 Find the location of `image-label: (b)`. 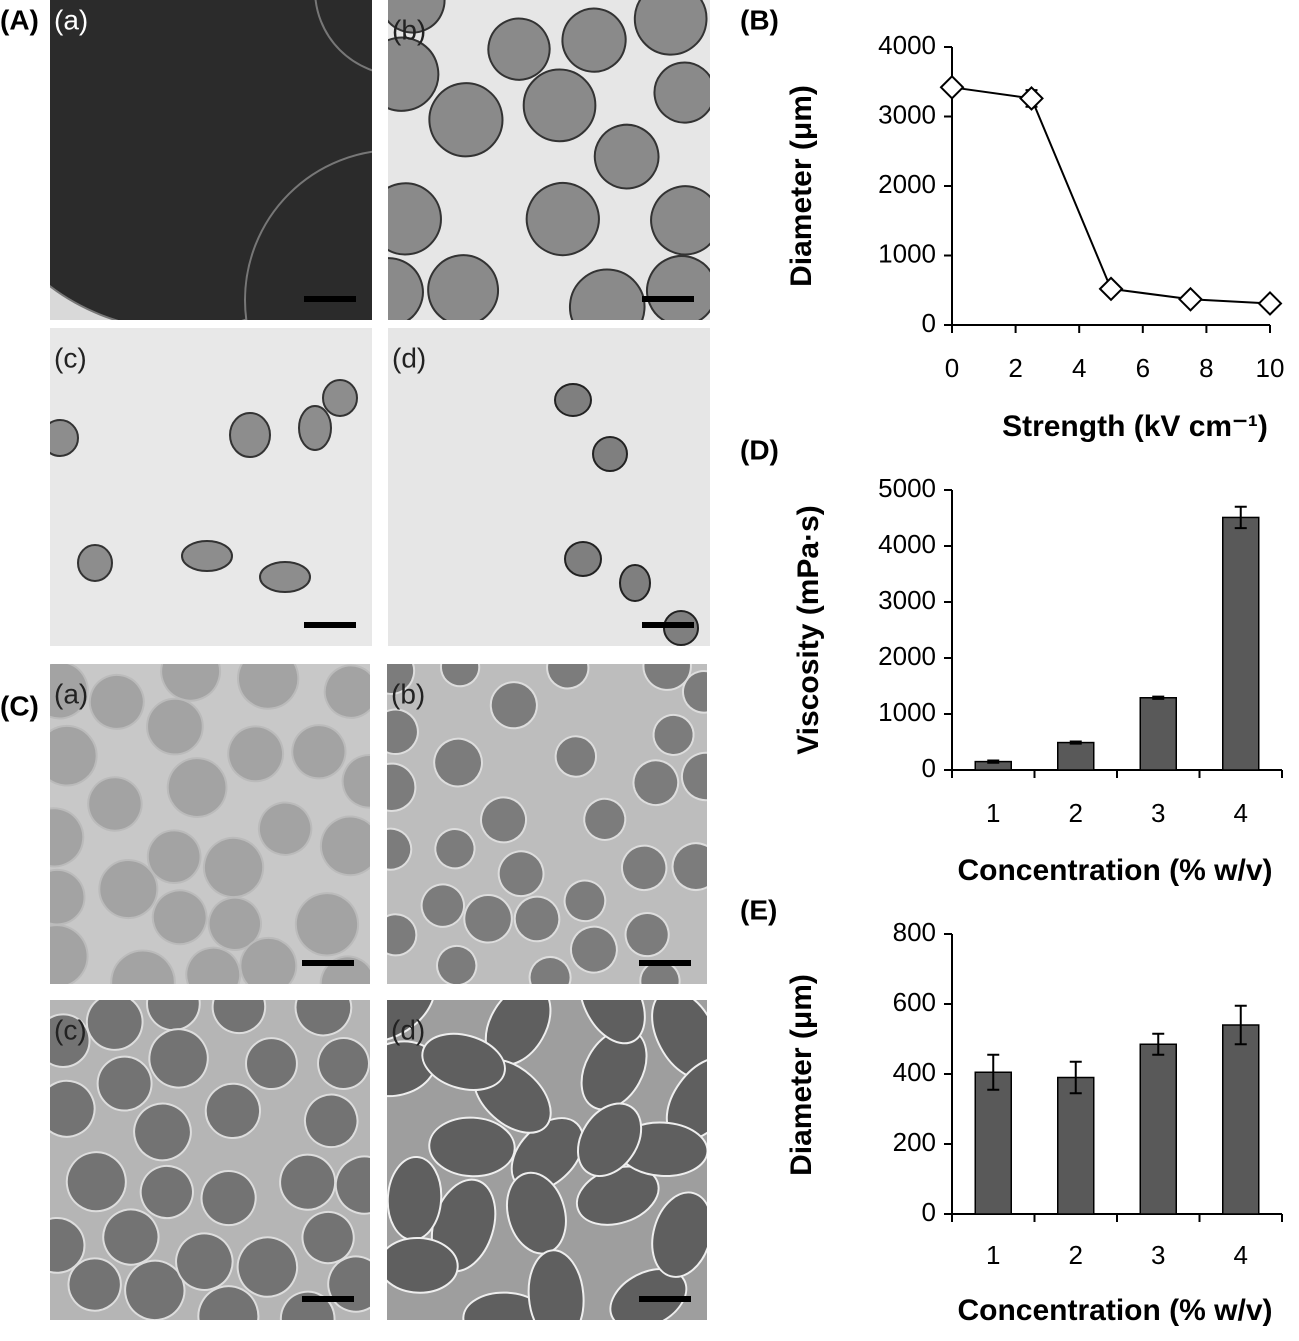

image-label: (b) is located at coordinates (408, 693).